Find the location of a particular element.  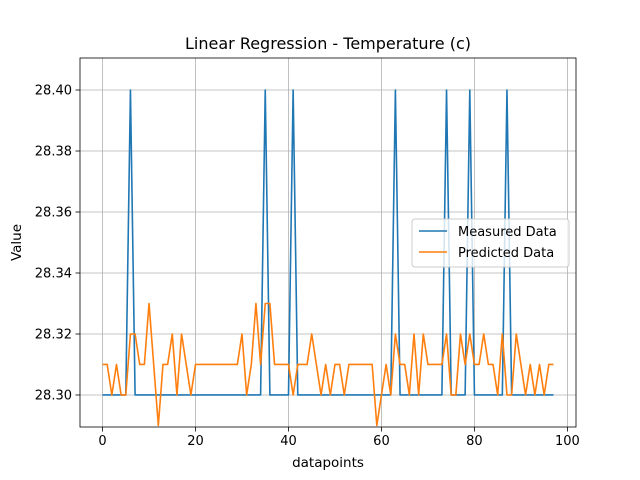

y-tick-label: 28.38 is located at coordinates (53, 152).